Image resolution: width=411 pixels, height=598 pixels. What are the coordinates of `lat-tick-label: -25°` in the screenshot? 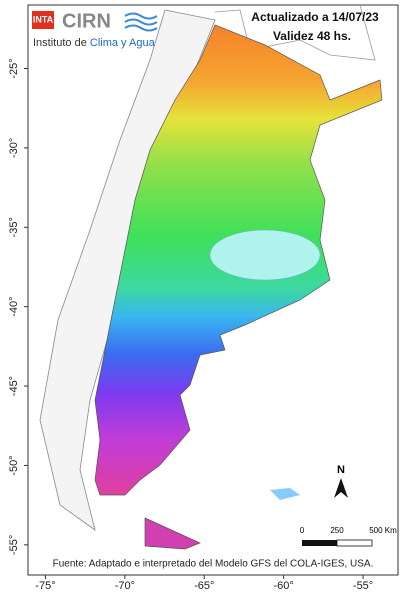 It's located at (14, 68).